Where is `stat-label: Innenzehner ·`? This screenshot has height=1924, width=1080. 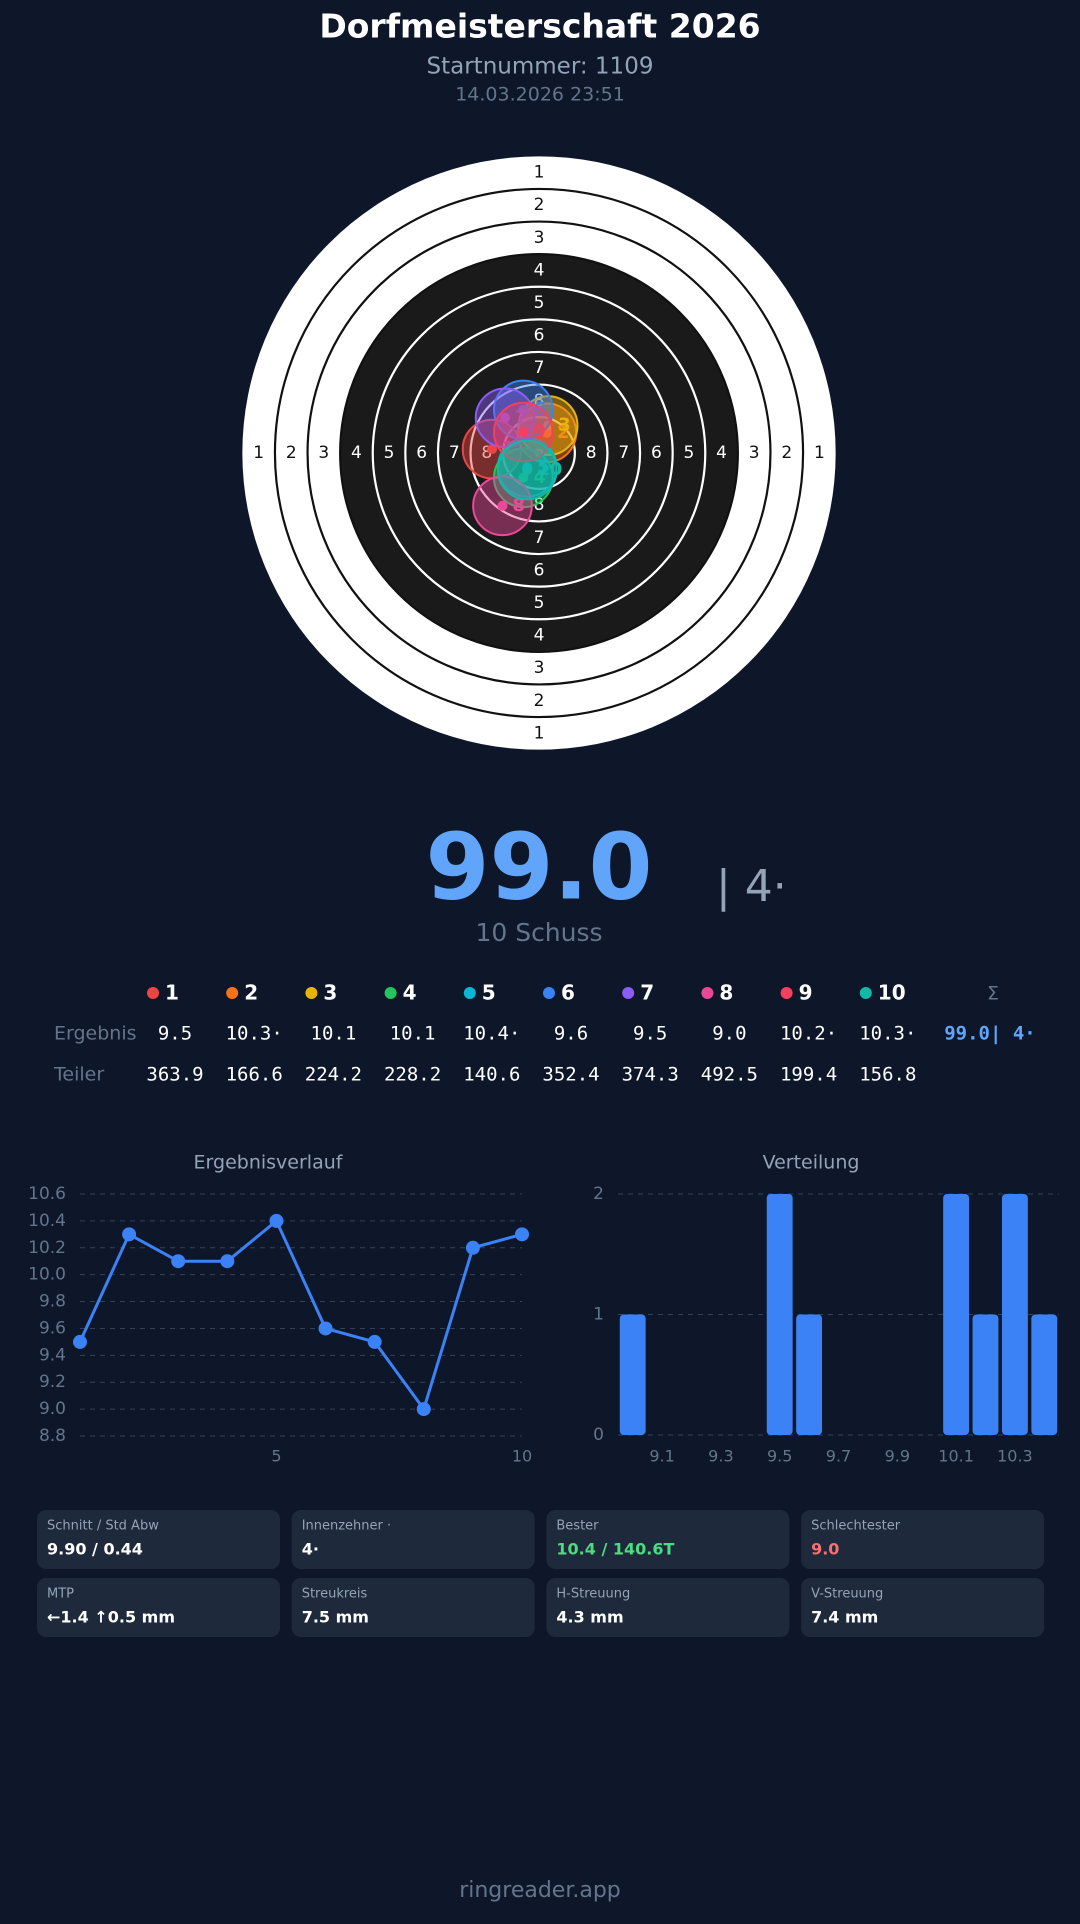 stat-label: Innenzehner · is located at coordinates (346, 1526).